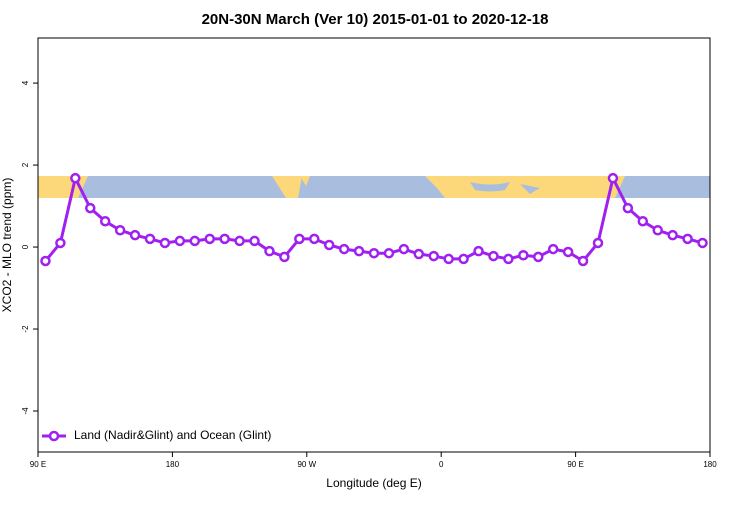 This screenshot has height=505, width=750. What do you see at coordinates (25, 164) in the screenshot?
I see `y-tick-label: 2` at bounding box center [25, 164].